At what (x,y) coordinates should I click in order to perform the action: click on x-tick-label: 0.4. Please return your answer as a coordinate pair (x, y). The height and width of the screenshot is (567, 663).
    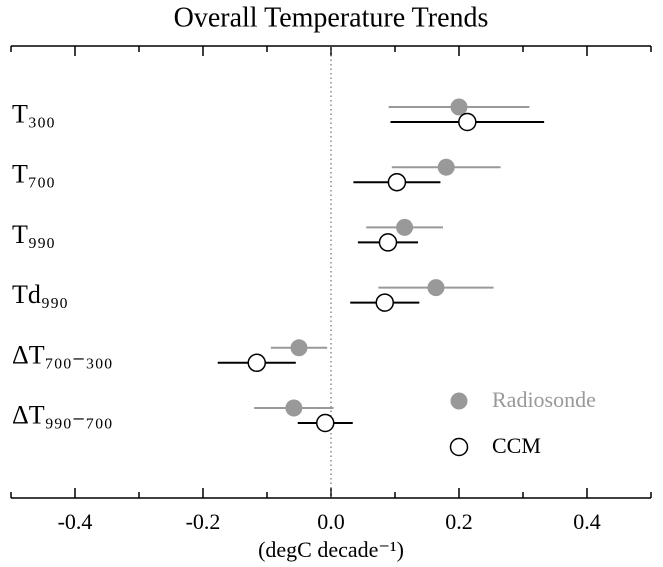
    Looking at the image, I should click on (587, 521).